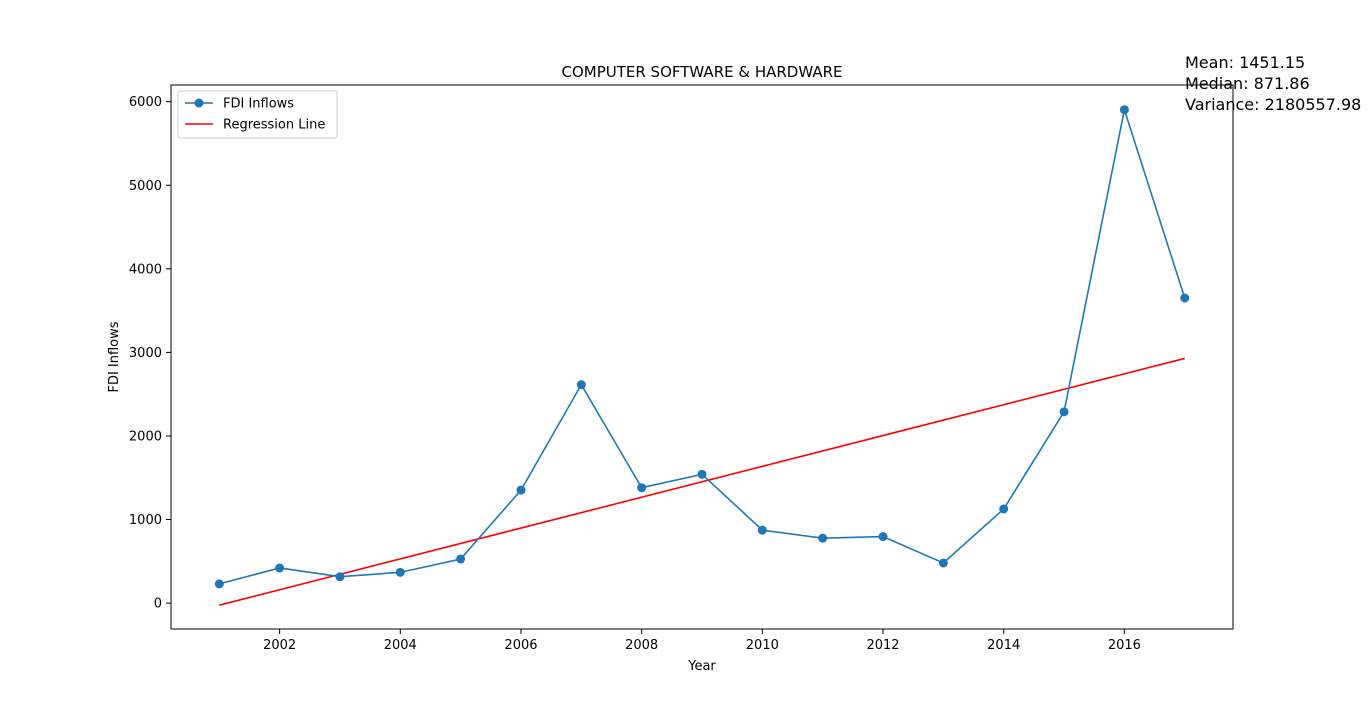  Describe the element at coordinates (274, 125) in the screenshot. I see `legend-regression-label: Regression Line` at that location.